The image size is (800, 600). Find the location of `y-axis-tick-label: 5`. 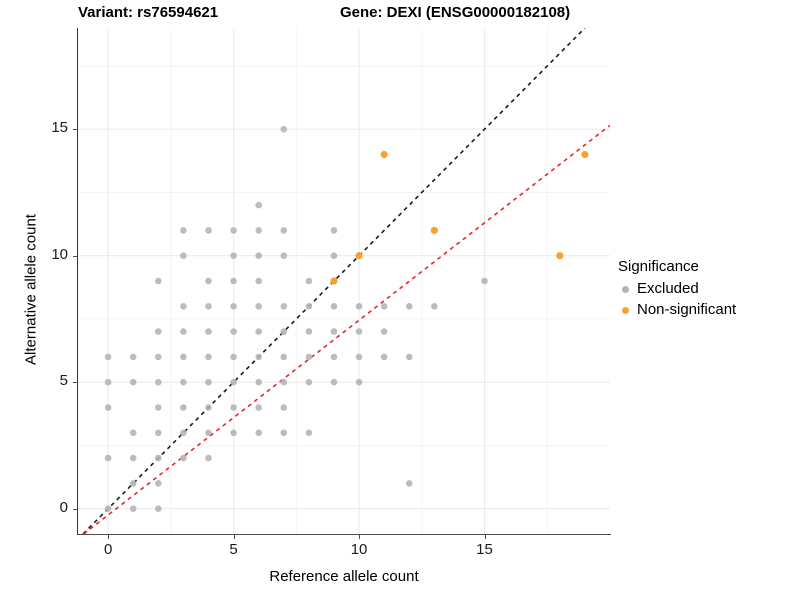

y-axis-tick-label: 5 is located at coordinates (63, 381).